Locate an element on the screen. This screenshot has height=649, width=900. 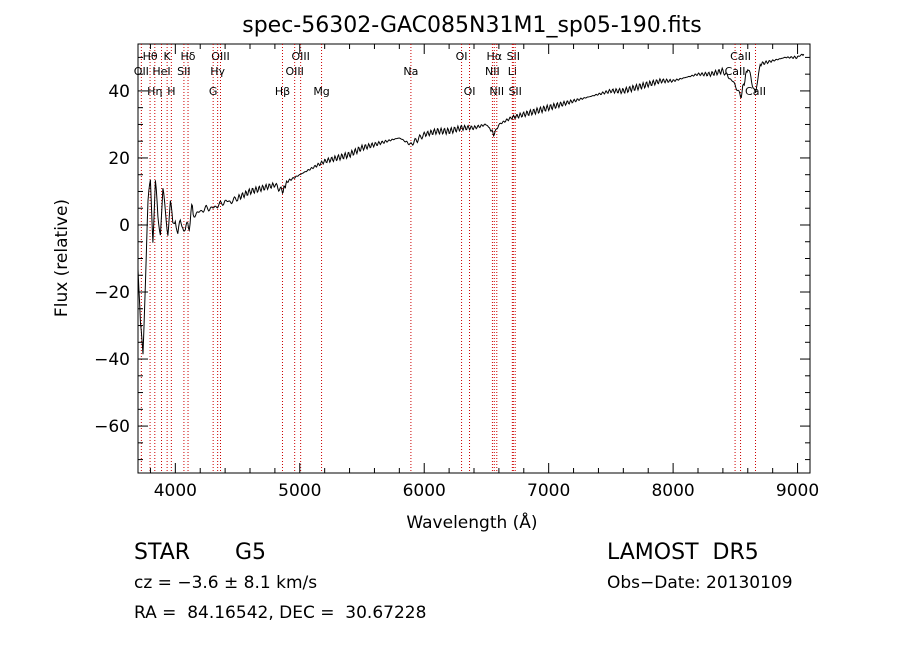
y-tick-label: −40 is located at coordinates (112, 360).